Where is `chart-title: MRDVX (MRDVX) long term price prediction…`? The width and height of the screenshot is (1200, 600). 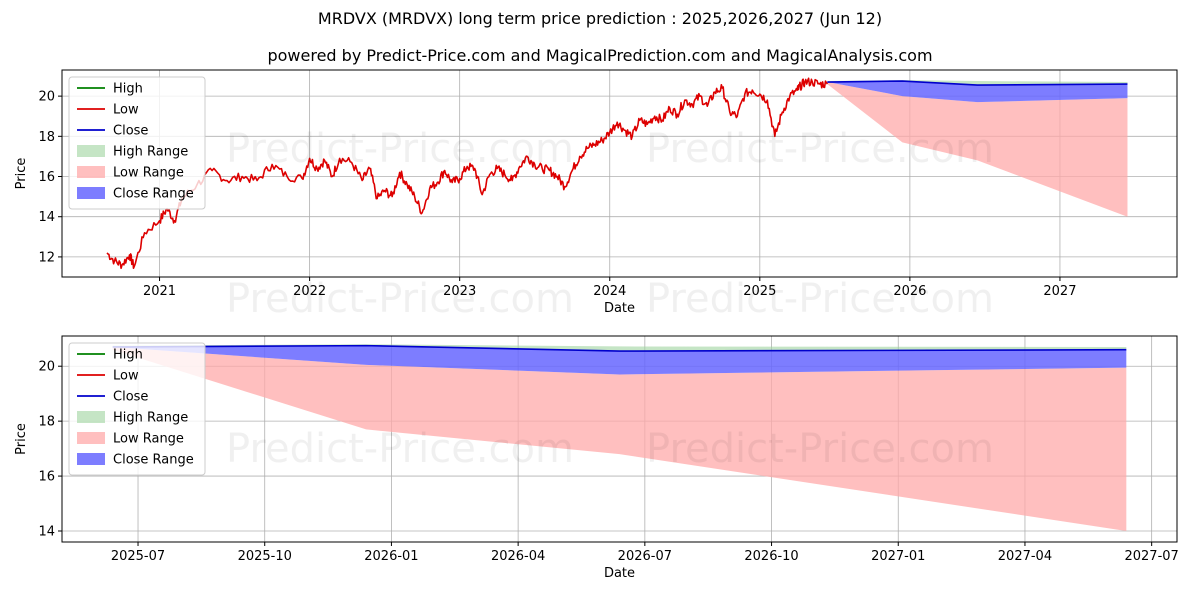 chart-title: MRDVX (MRDVX) long term price prediction… is located at coordinates (600, 18).